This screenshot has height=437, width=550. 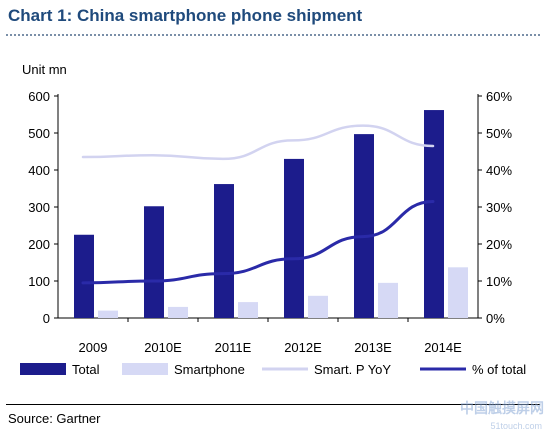 I want to click on x-tick-label: 2010E, so click(x=163, y=347).